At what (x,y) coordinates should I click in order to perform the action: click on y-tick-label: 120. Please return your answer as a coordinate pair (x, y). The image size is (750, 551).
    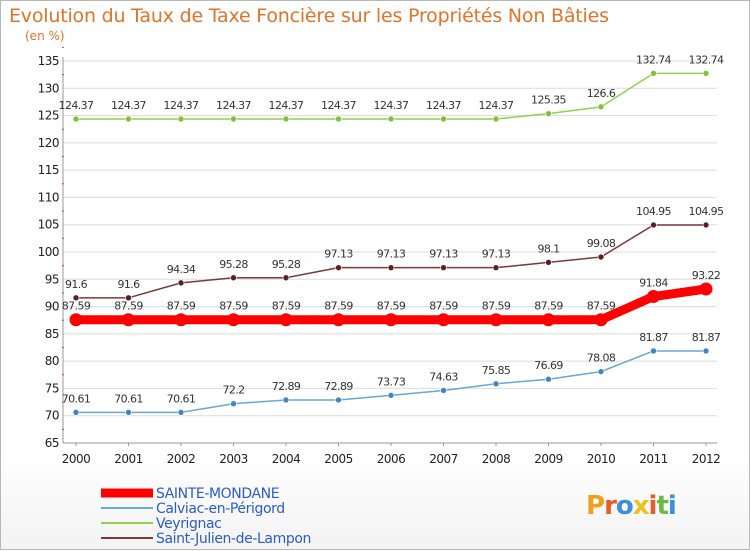
    Looking at the image, I should click on (48, 143).